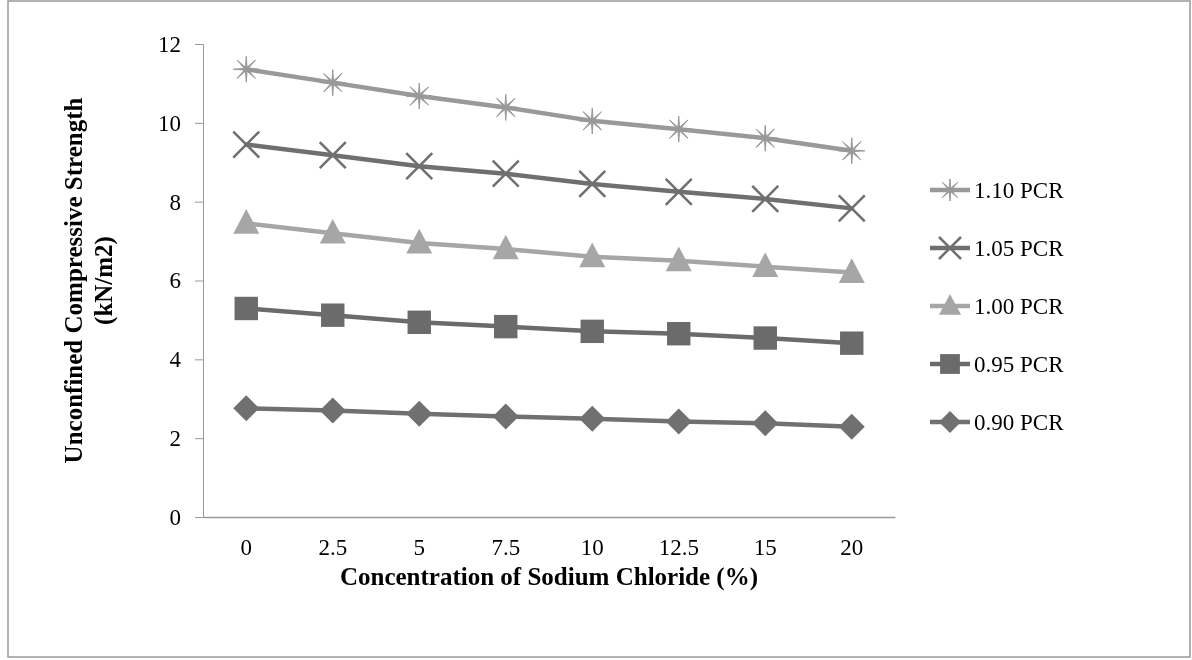 This screenshot has height=660, width=1192. I want to click on y-tick-label: 4, so click(175, 360).